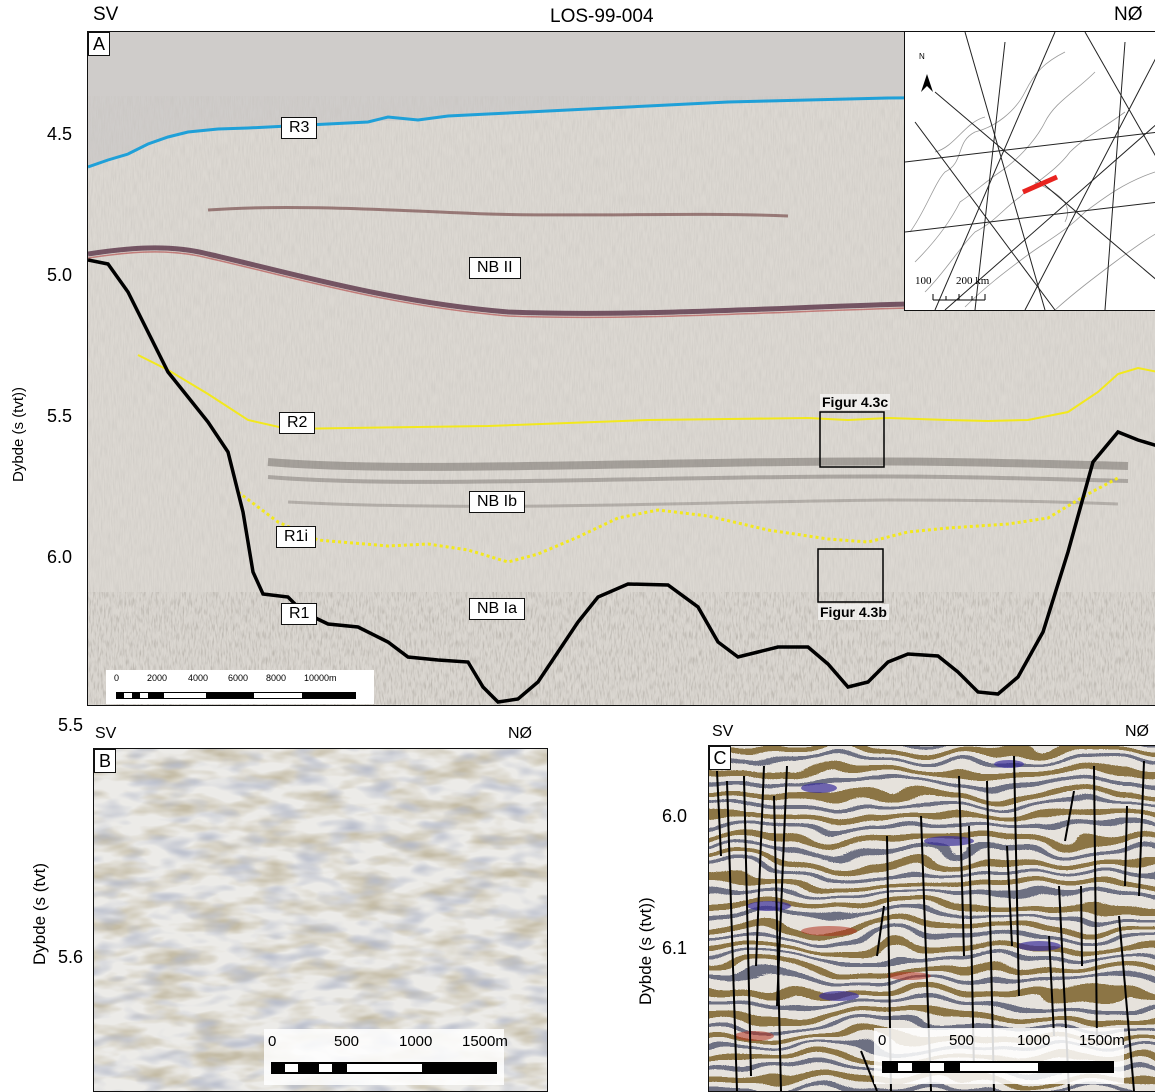 The height and width of the screenshot is (1092, 1155). Describe the element at coordinates (240, 687) in the screenshot. I see `panel-a-scale-bar: 0 2000 4000 6000 8000 10000m` at that location.